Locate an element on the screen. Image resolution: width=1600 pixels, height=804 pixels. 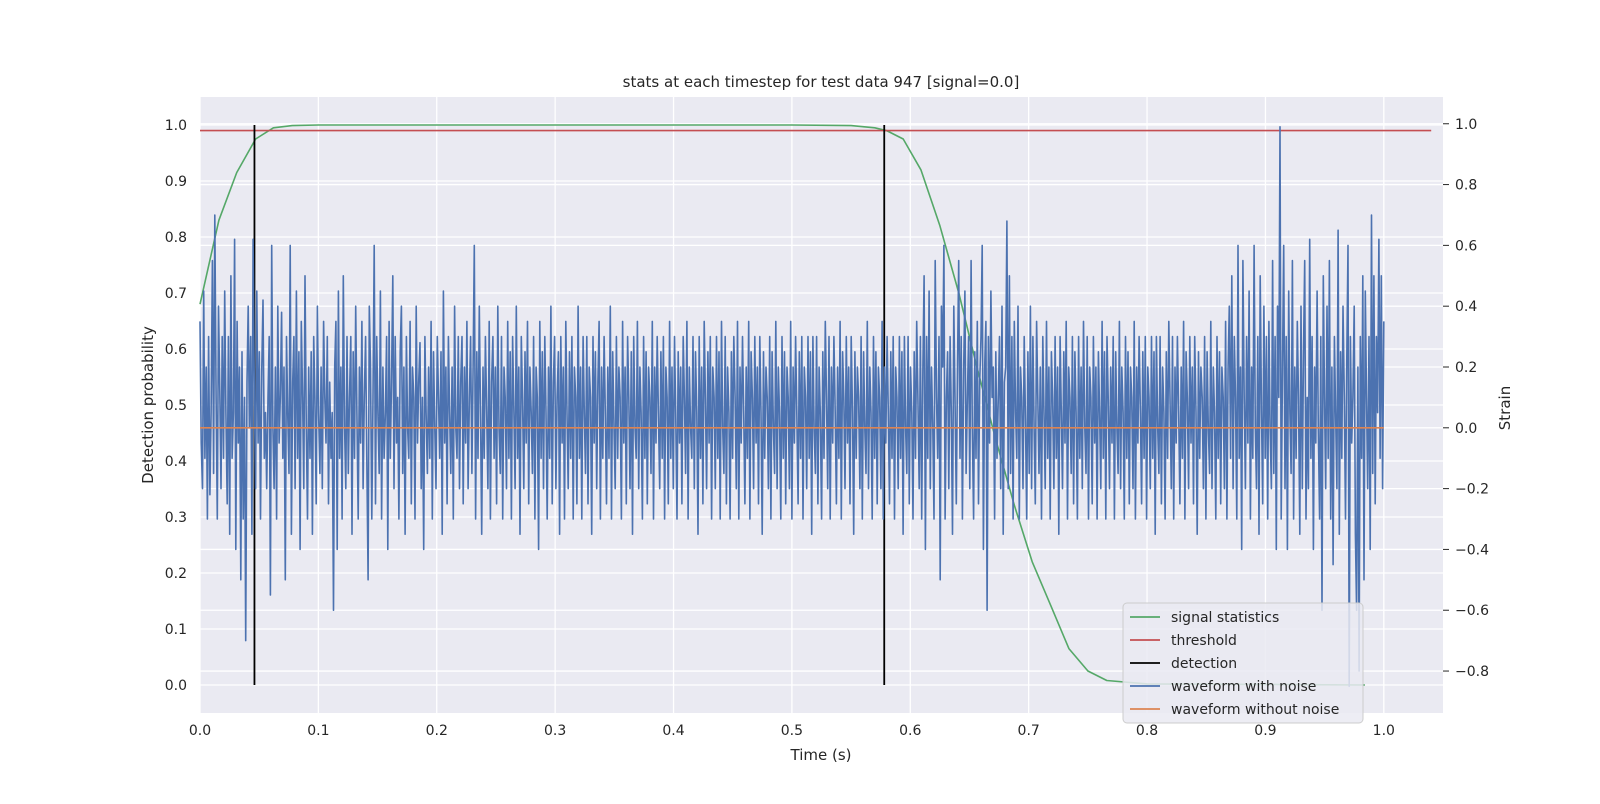
right-axis-label: Strain is located at coordinates (1505, 408).